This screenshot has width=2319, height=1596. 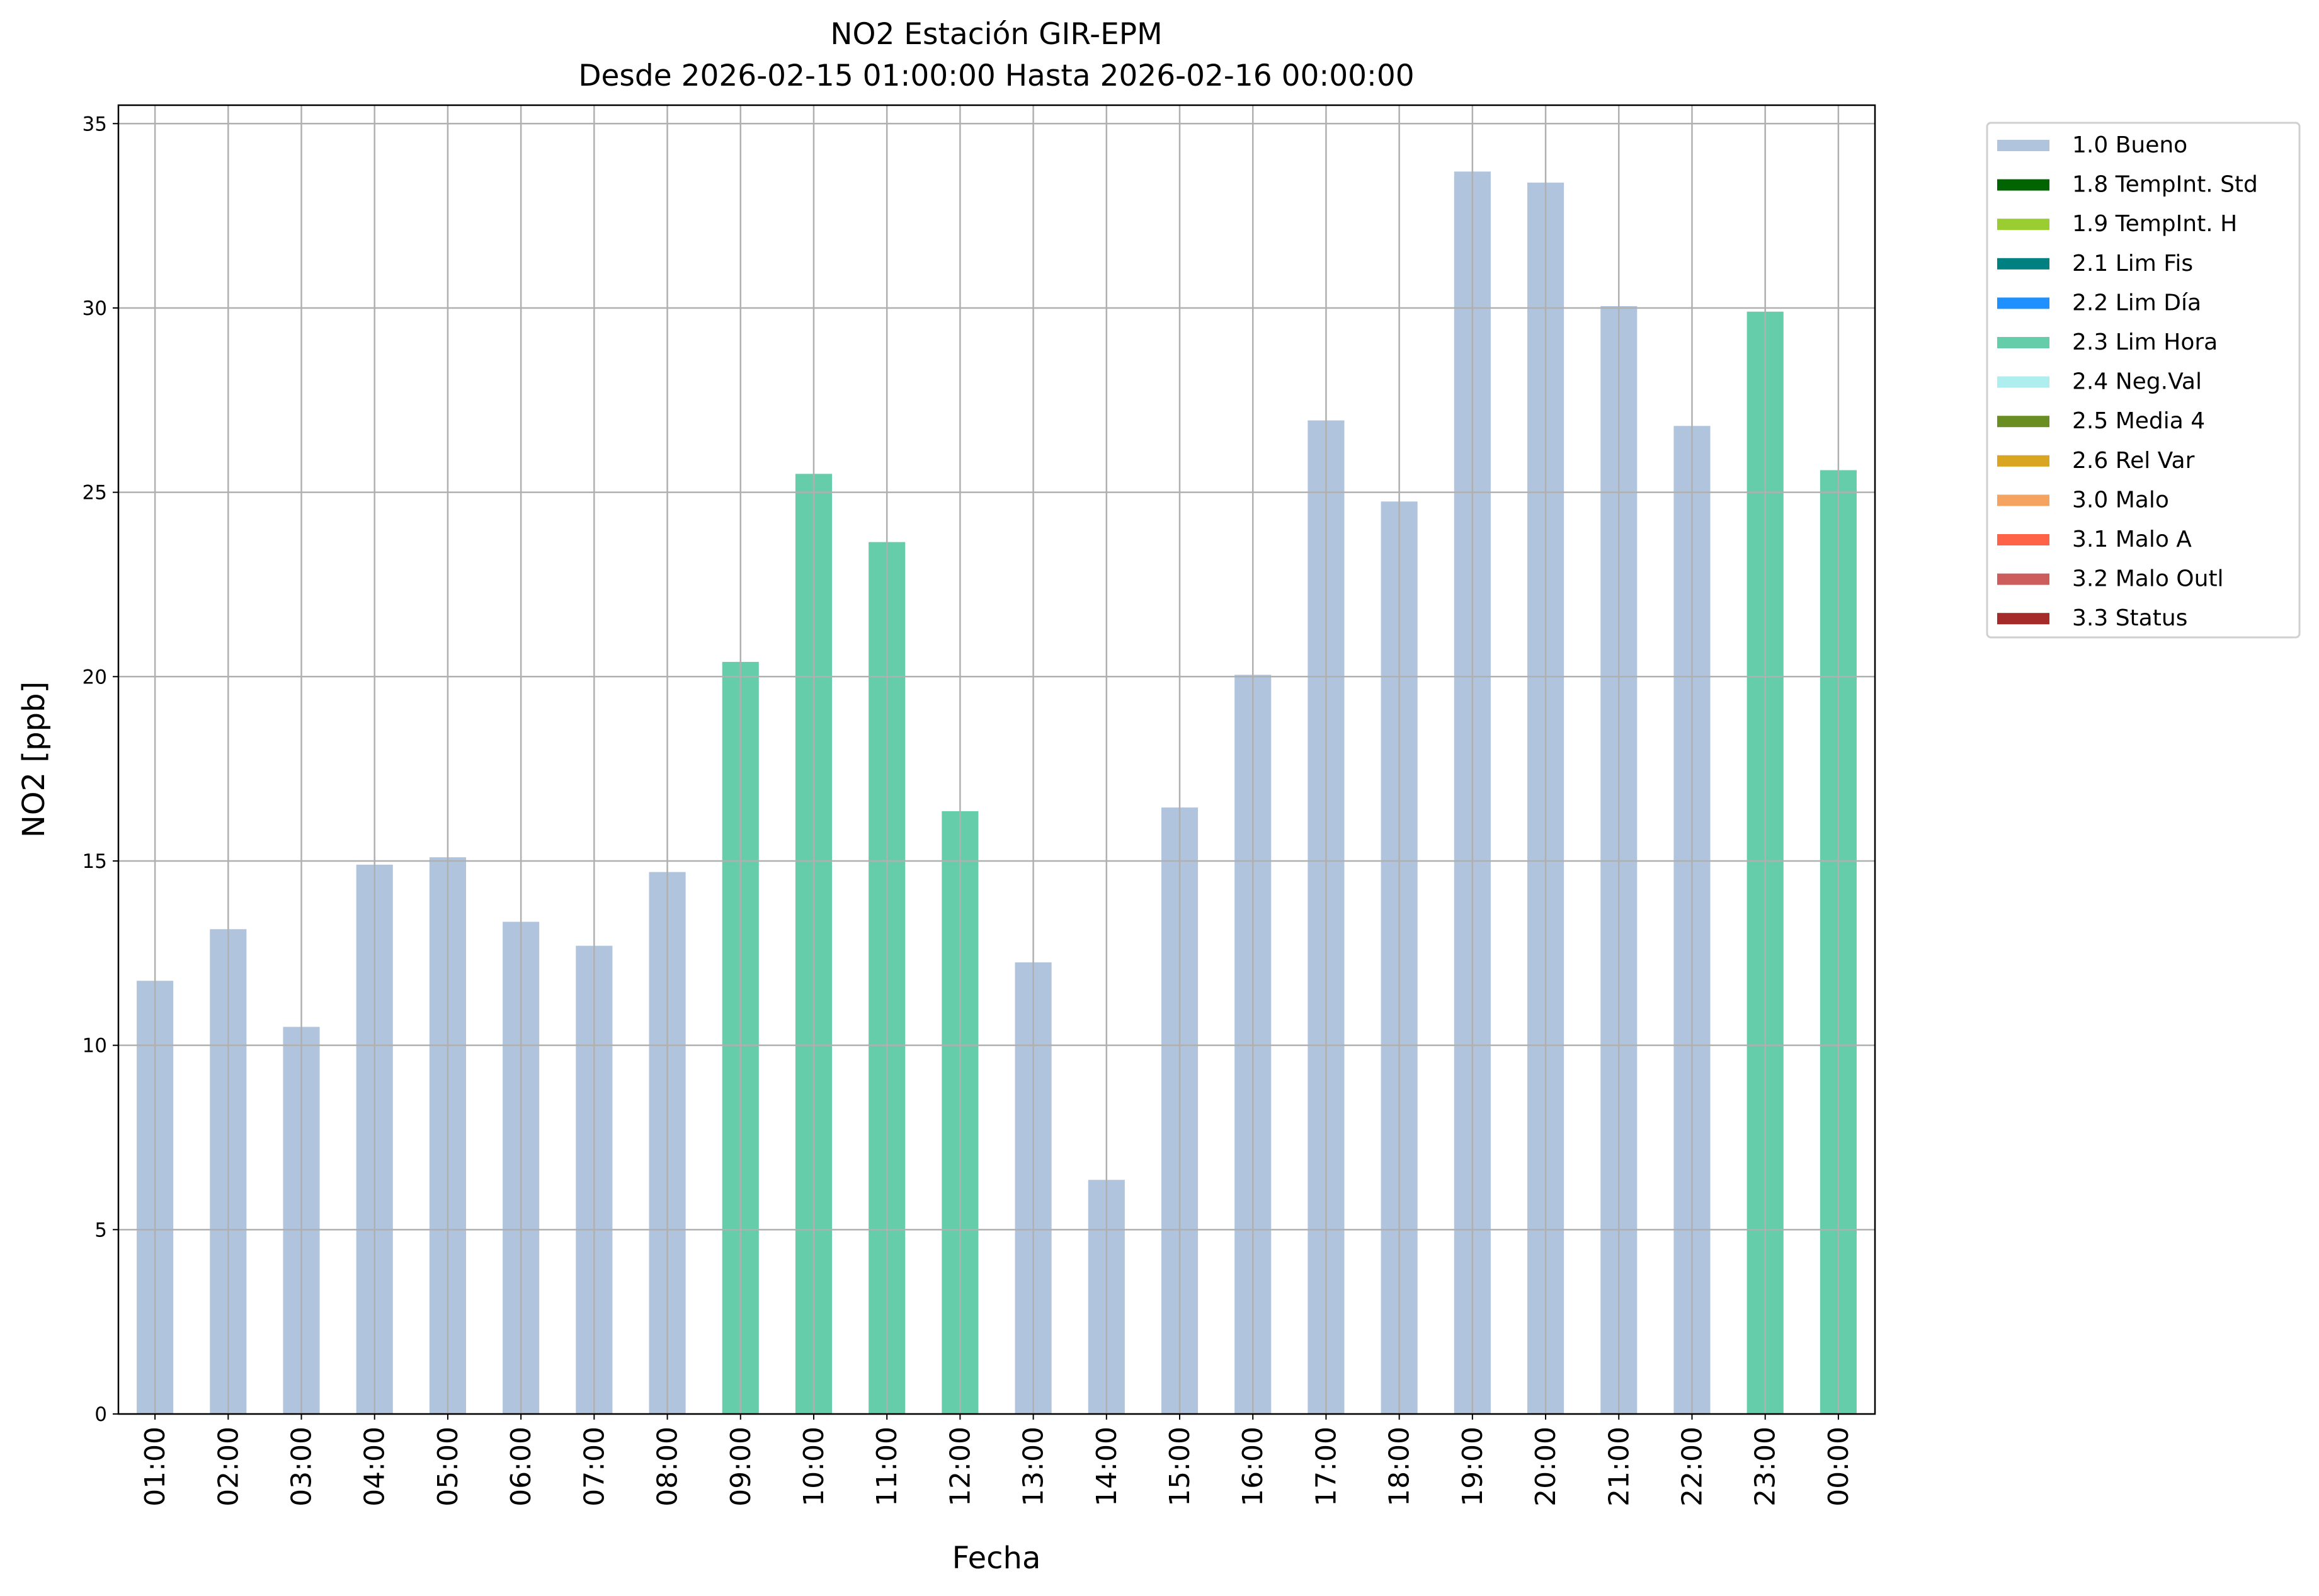 What do you see at coordinates (2136, 303) in the screenshot?
I see `legend-label: 2.2 Lim Día` at bounding box center [2136, 303].